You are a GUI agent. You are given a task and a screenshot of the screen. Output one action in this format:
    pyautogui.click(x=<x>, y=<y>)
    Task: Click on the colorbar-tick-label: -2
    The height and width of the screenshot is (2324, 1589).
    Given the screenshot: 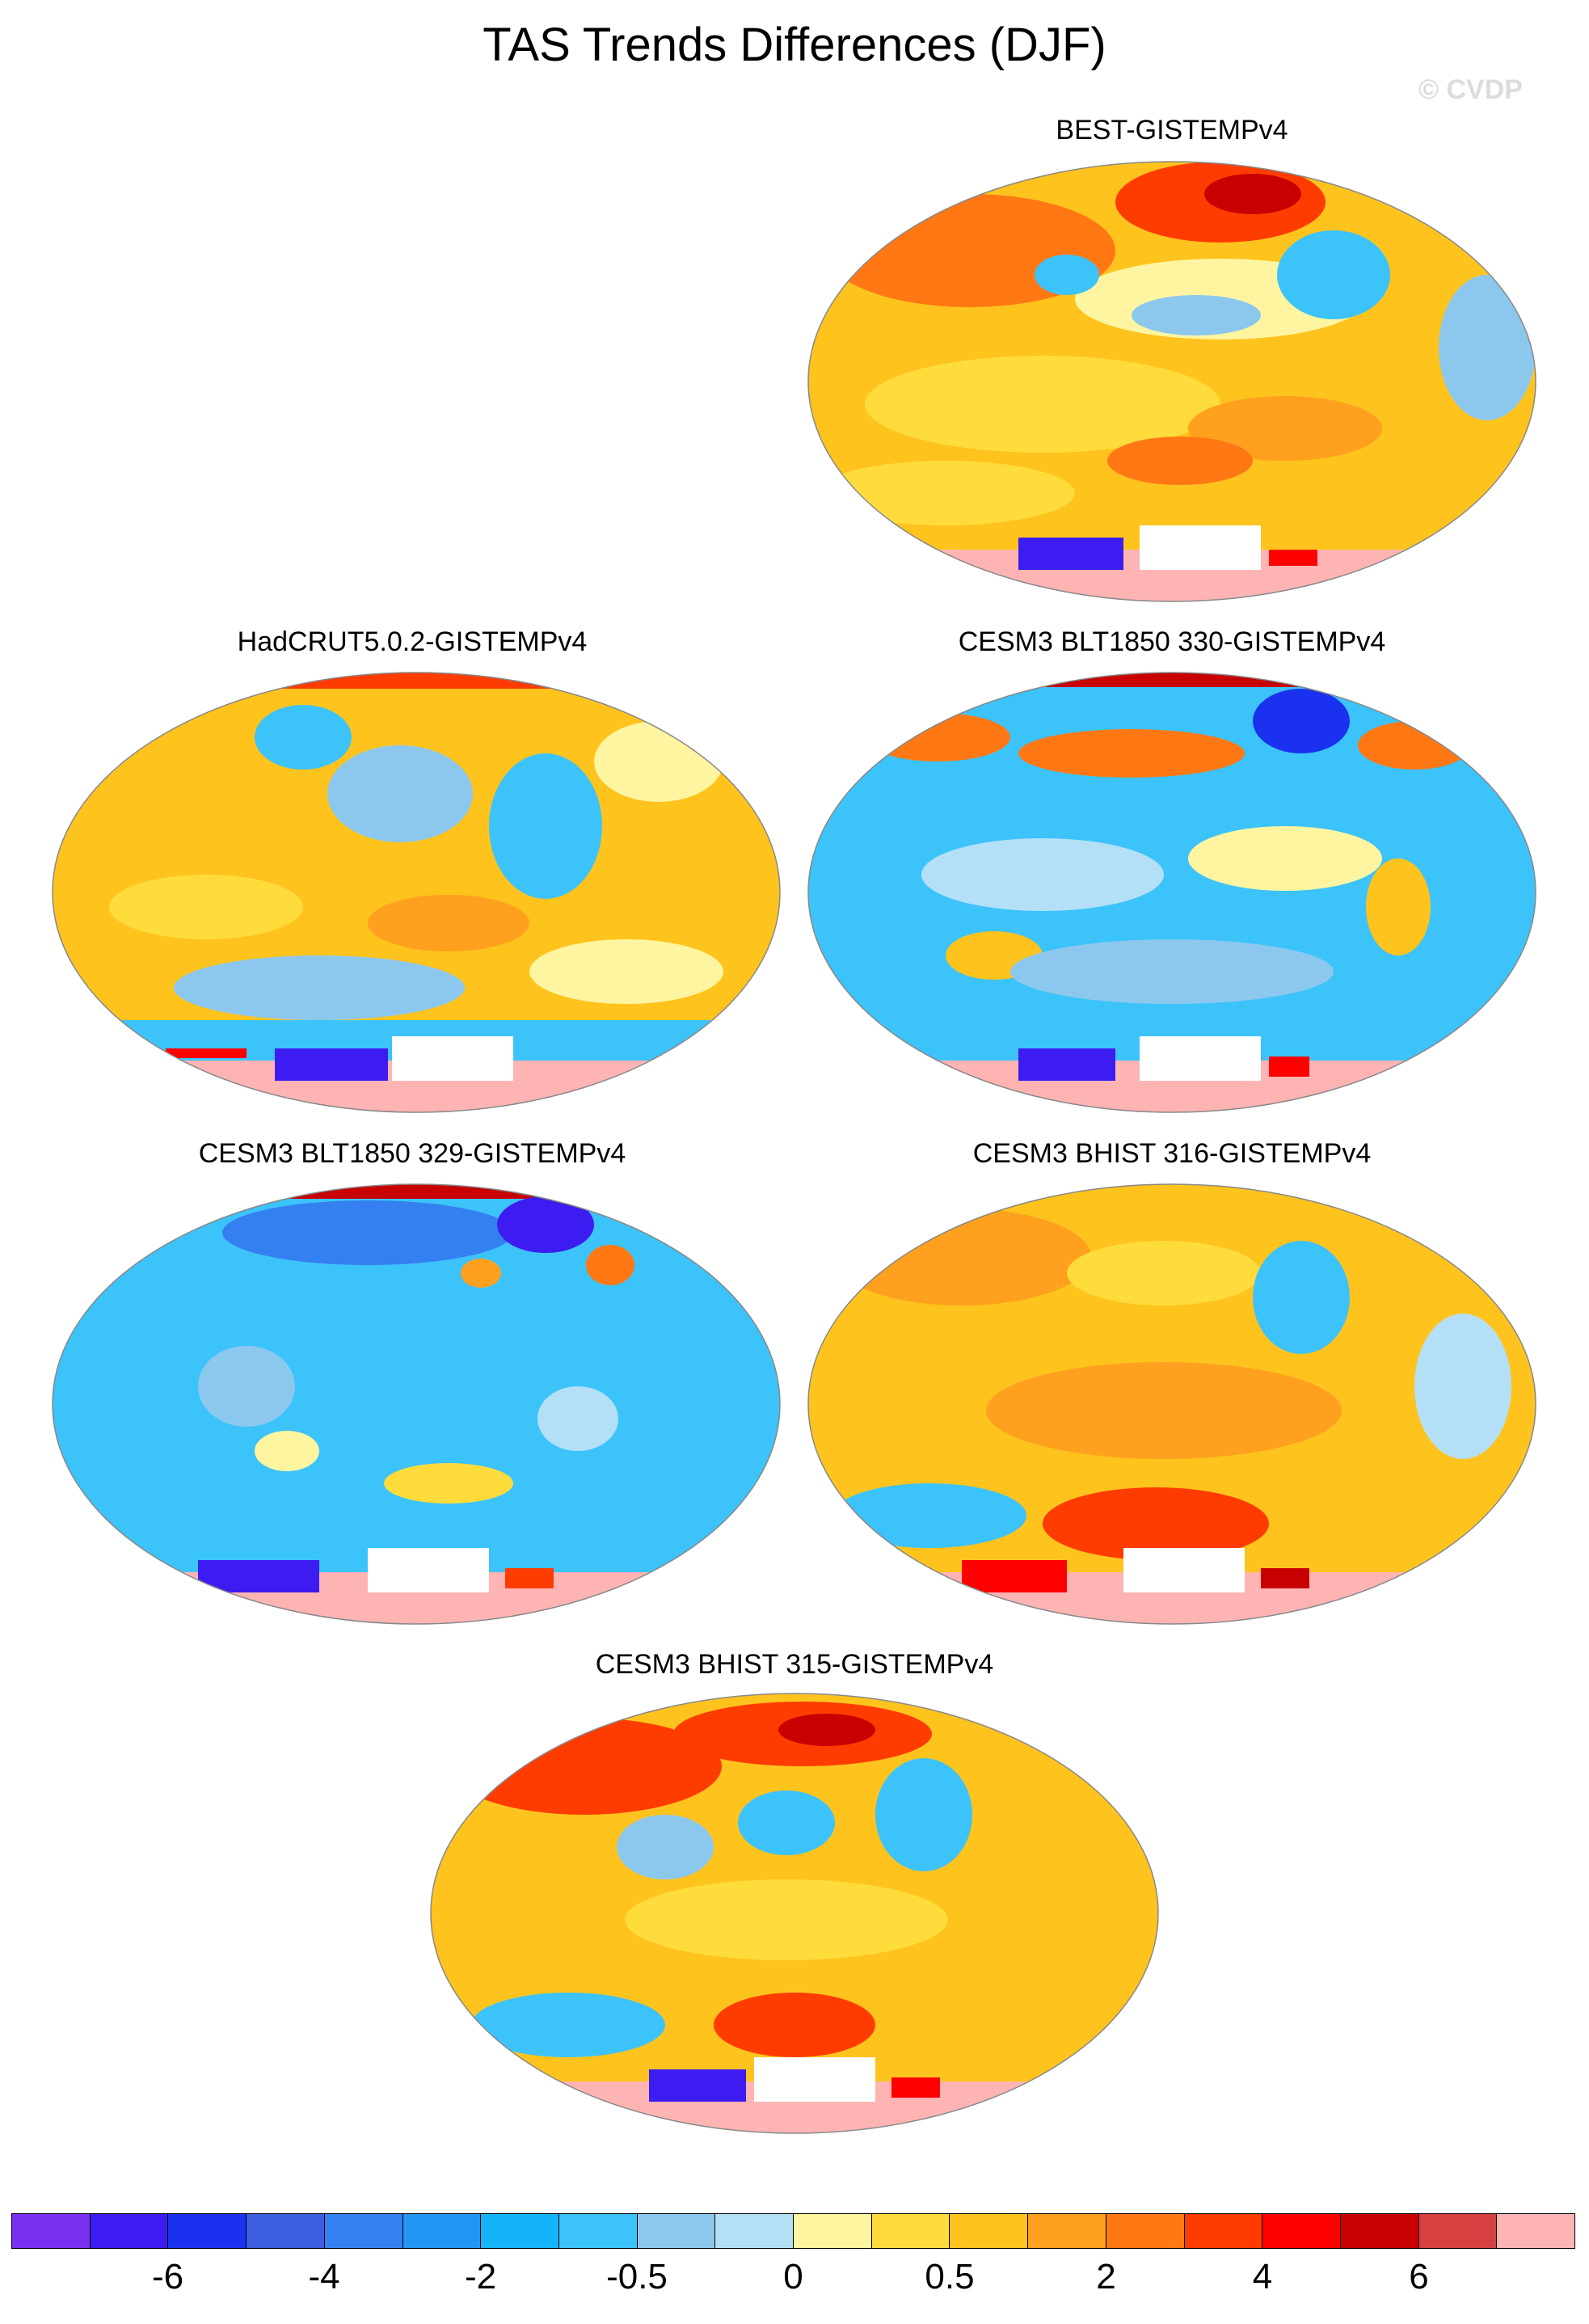 What is the action you would take?
    pyautogui.click(x=480, y=2277)
    